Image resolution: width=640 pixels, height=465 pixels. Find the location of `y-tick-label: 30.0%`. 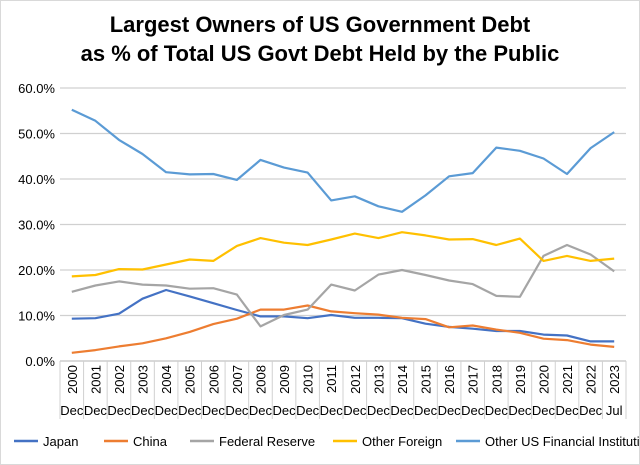

y-tick-label: 30.0% is located at coordinates (36, 225).